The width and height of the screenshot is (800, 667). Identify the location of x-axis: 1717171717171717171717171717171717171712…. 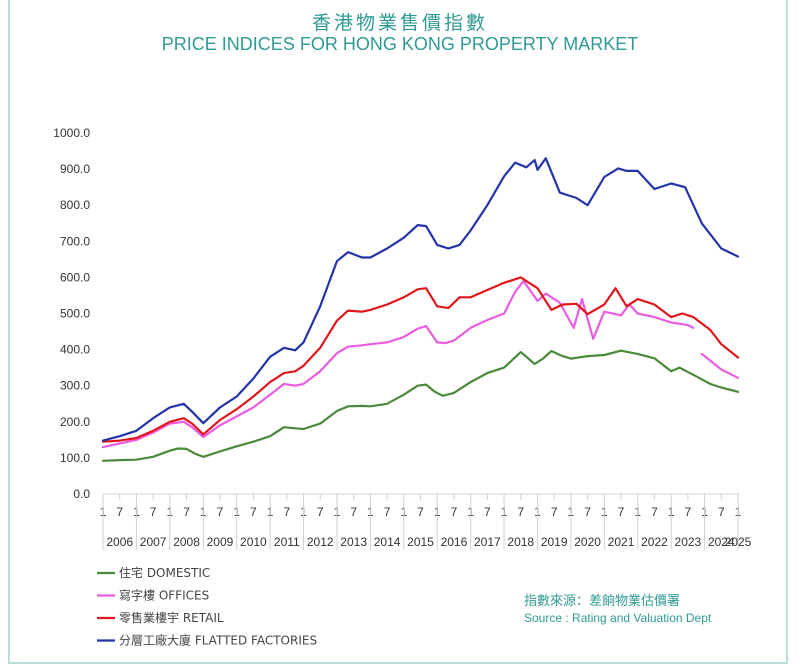
(426, 521).